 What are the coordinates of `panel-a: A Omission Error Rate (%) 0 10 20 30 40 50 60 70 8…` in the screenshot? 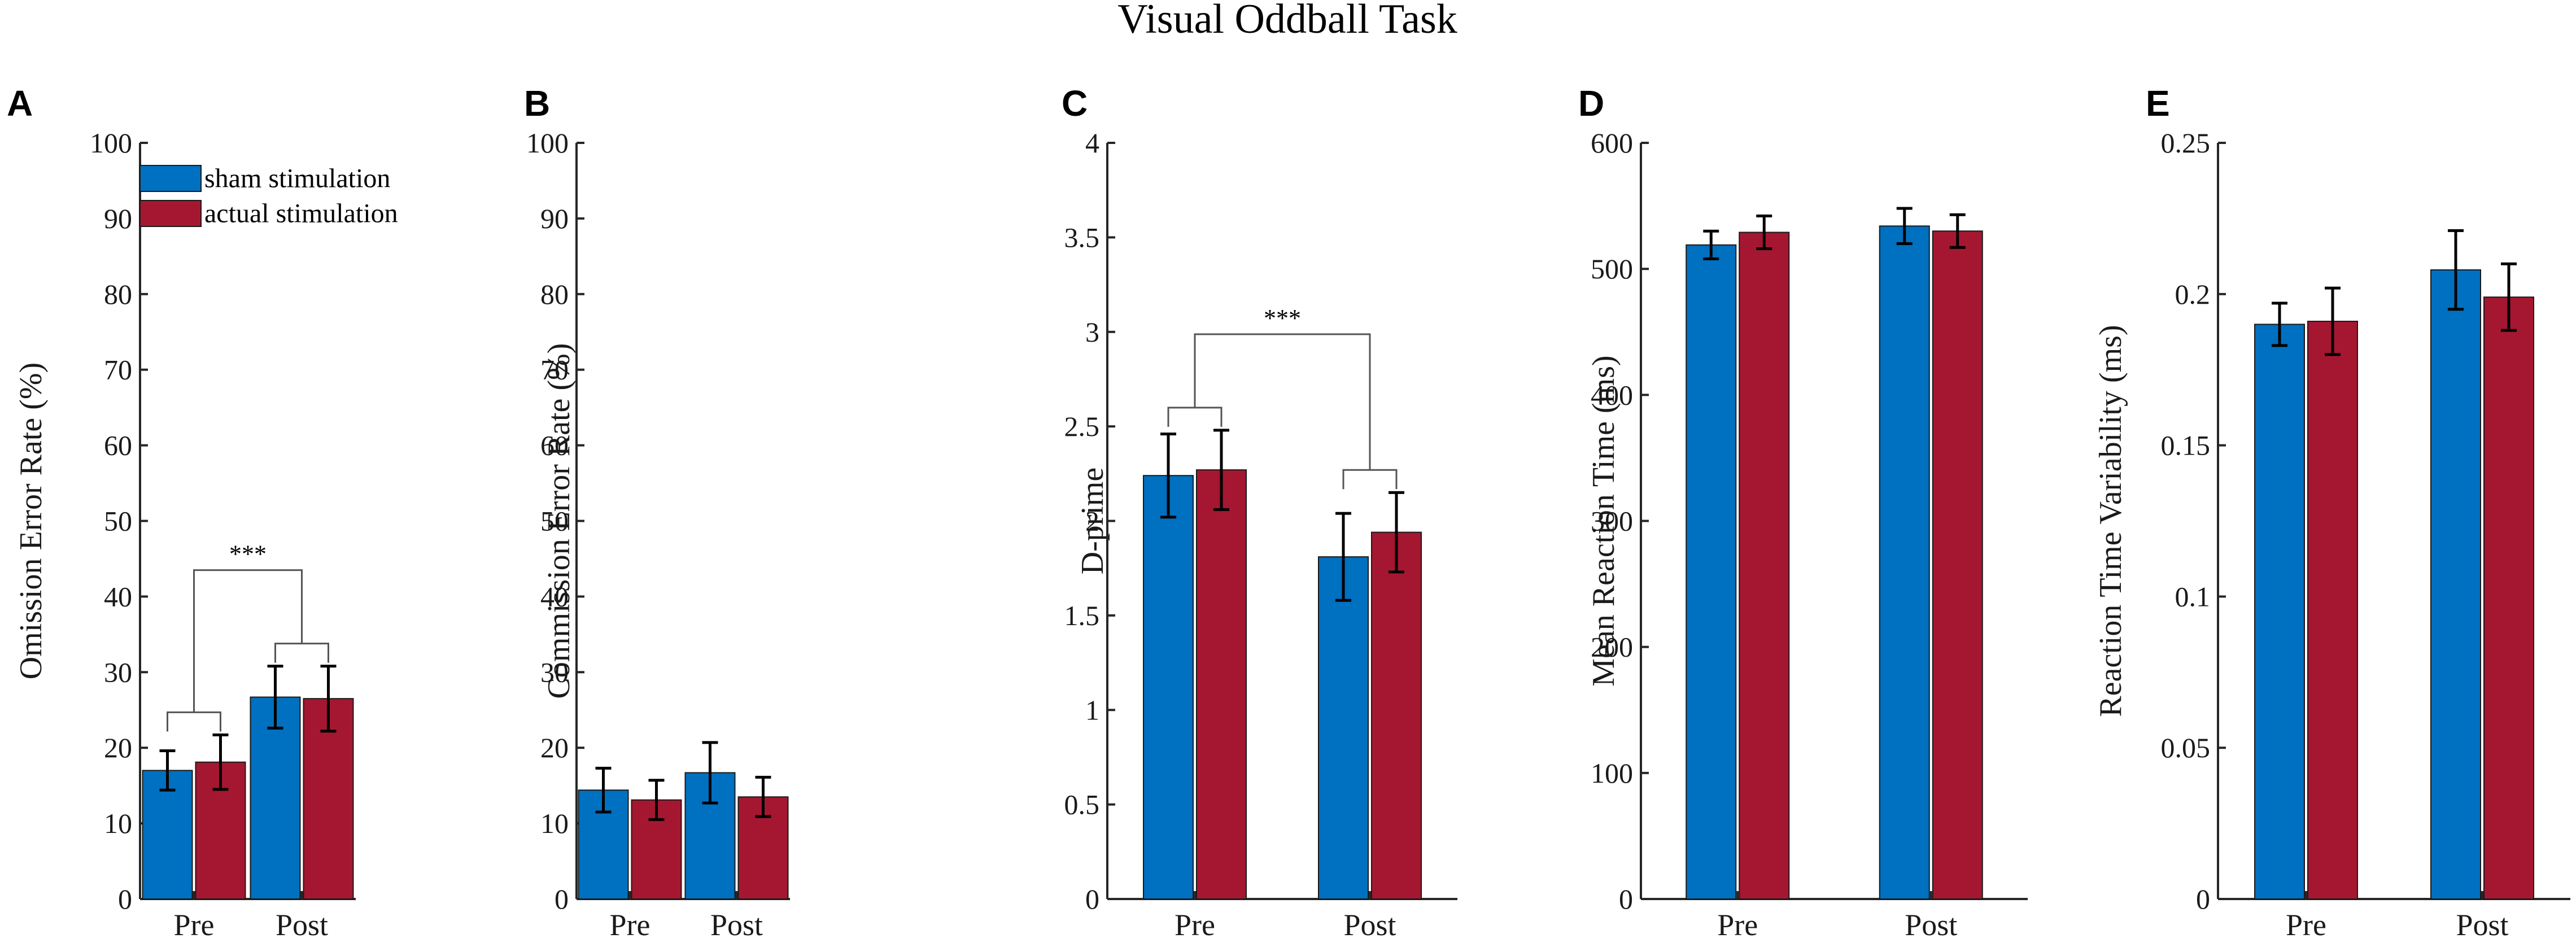 It's located at (203, 512).